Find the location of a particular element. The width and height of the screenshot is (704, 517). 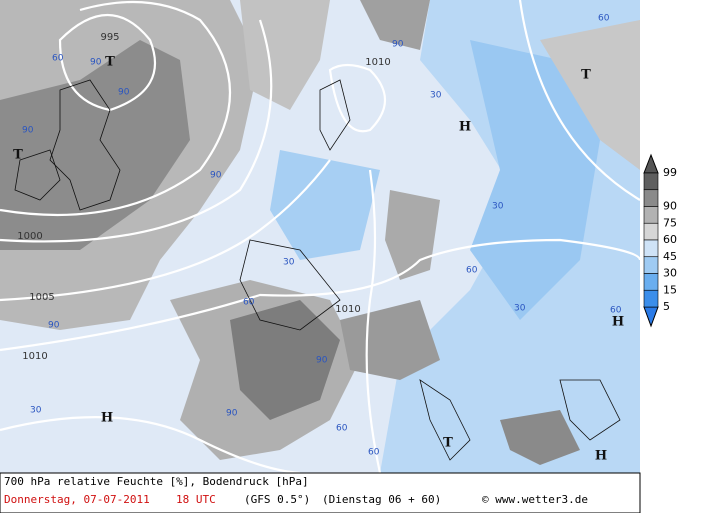

footer-time: 18 UTC is located at coordinates (196, 499).